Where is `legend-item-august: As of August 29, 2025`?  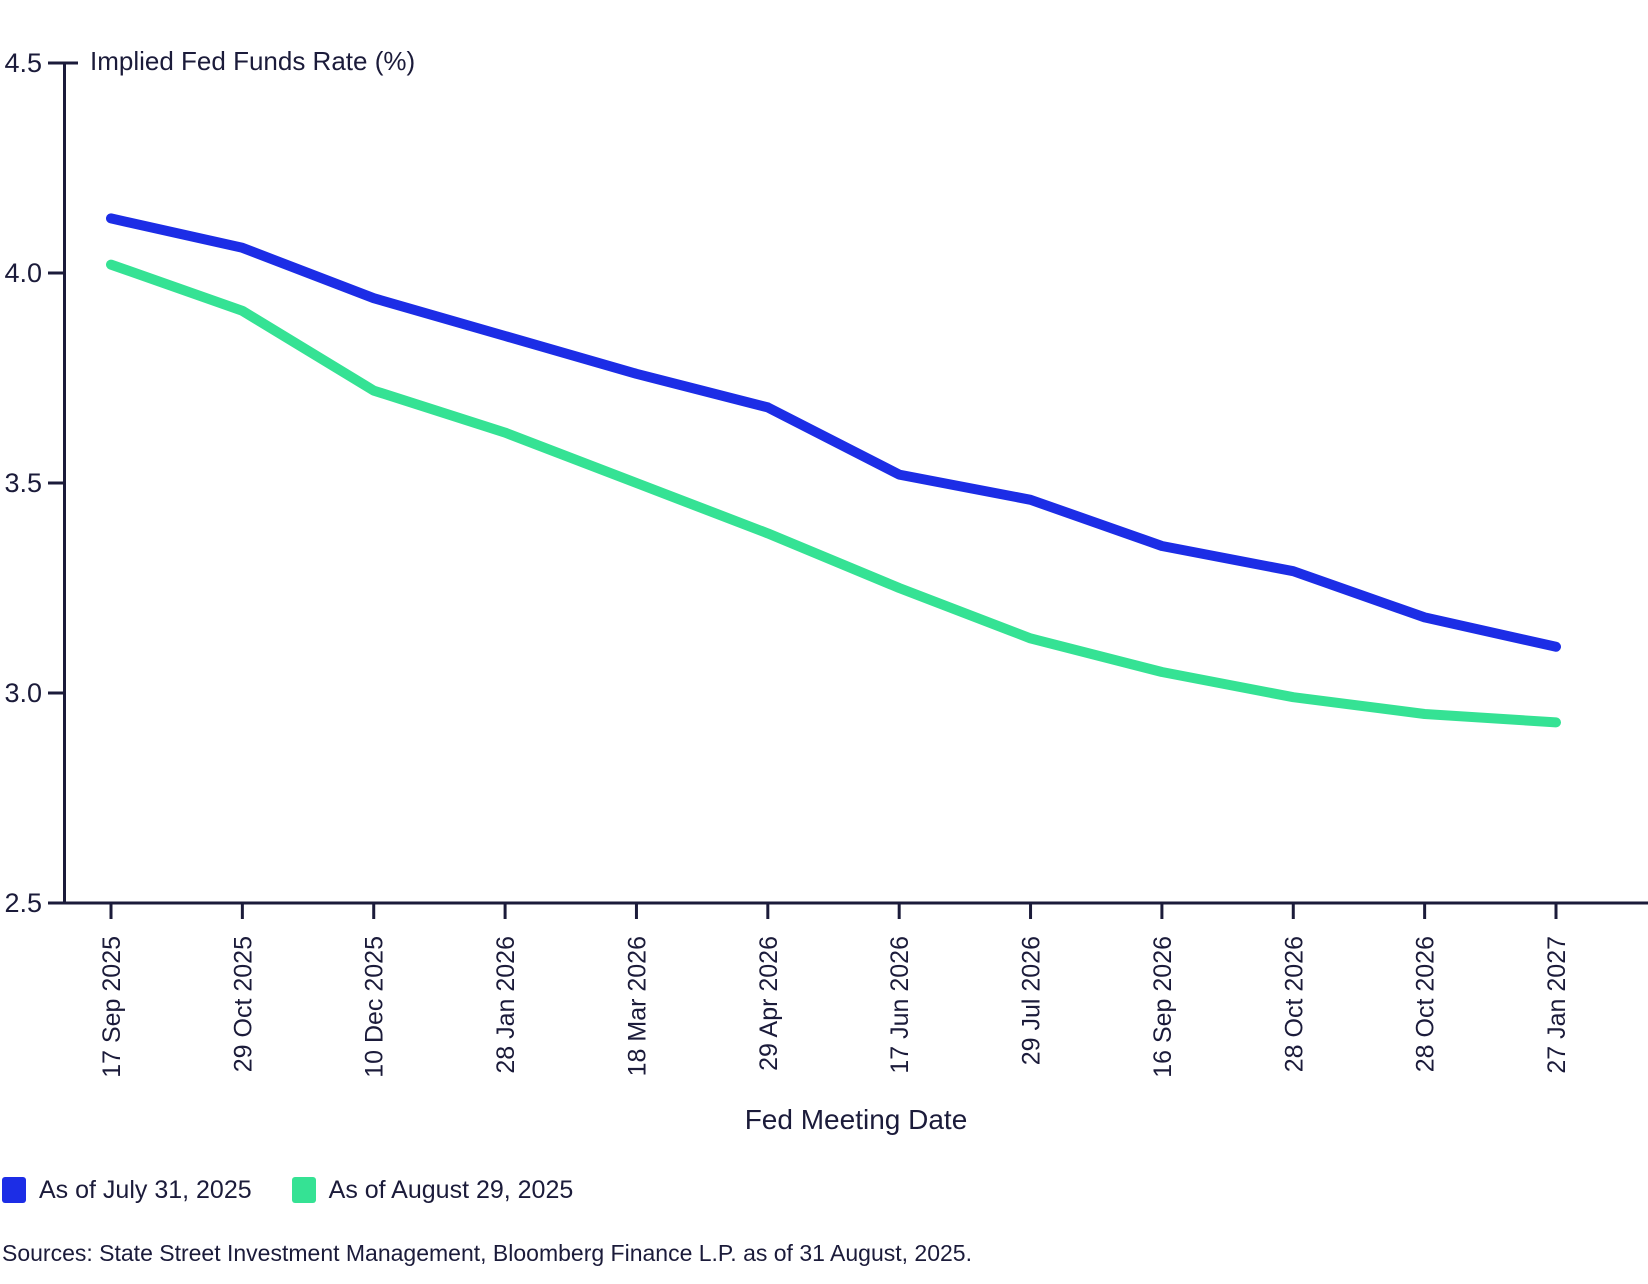 legend-item-august: As of August 29, 2025 is located at coordinates (432, 1190).